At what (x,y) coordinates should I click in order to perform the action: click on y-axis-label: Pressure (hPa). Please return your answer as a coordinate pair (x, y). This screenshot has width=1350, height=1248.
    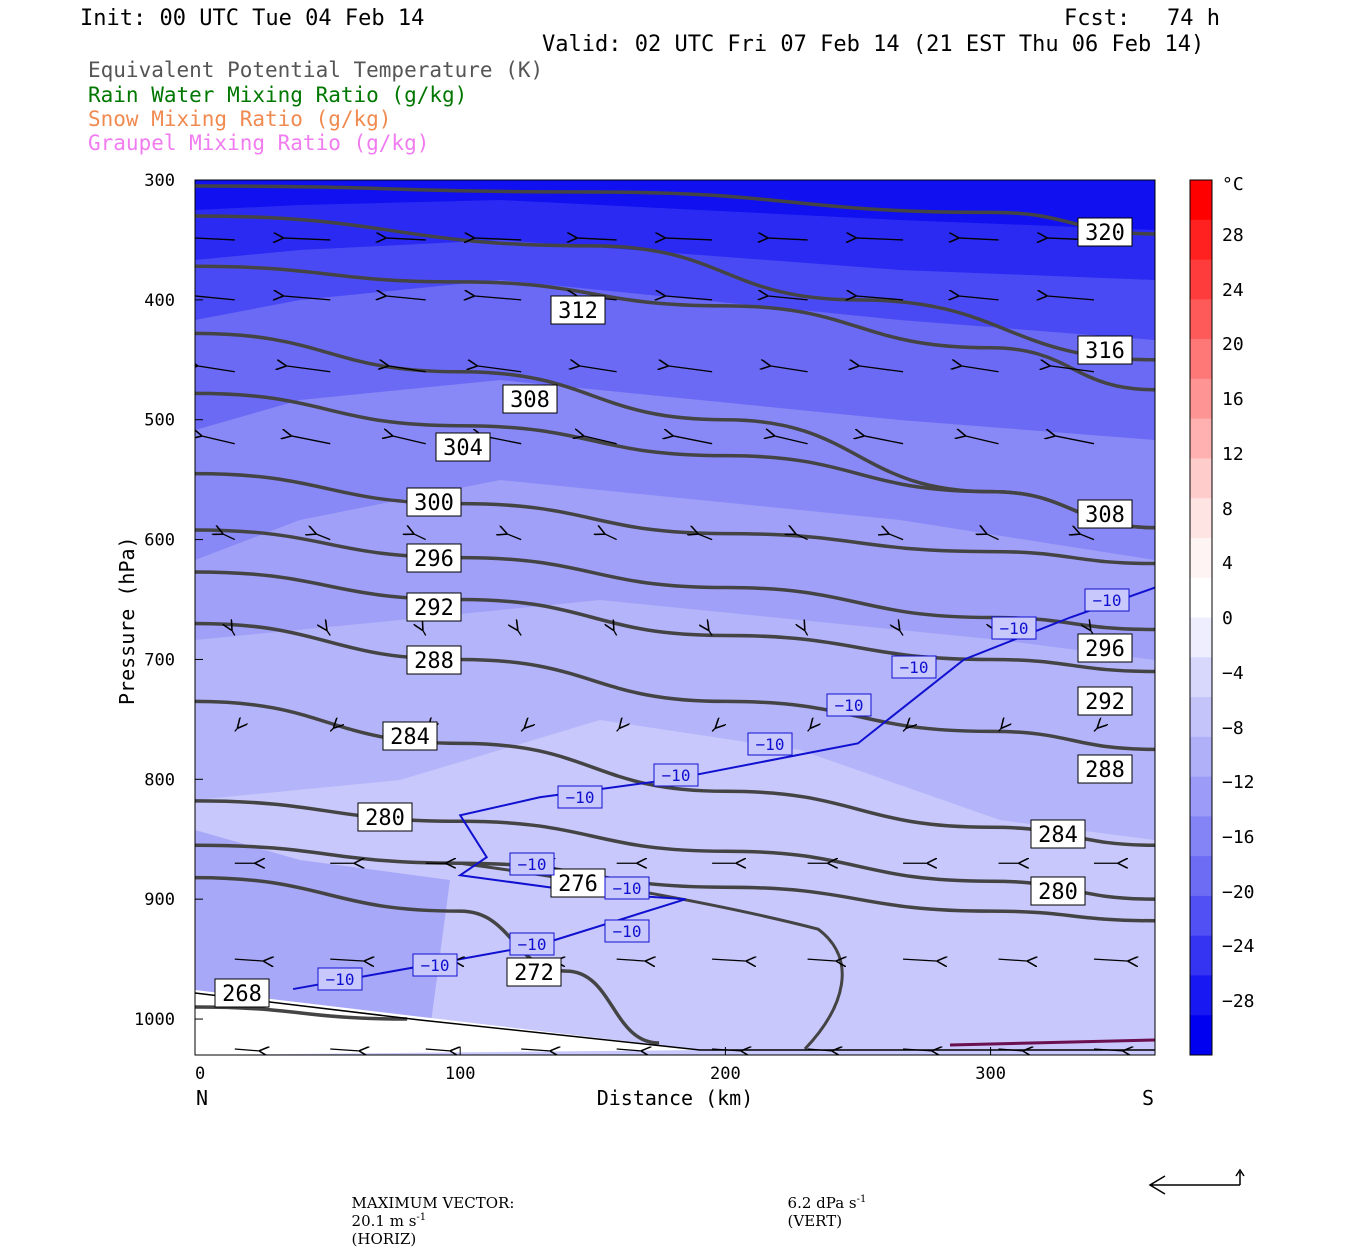
    Looking at the image, I should click on (127, 620).